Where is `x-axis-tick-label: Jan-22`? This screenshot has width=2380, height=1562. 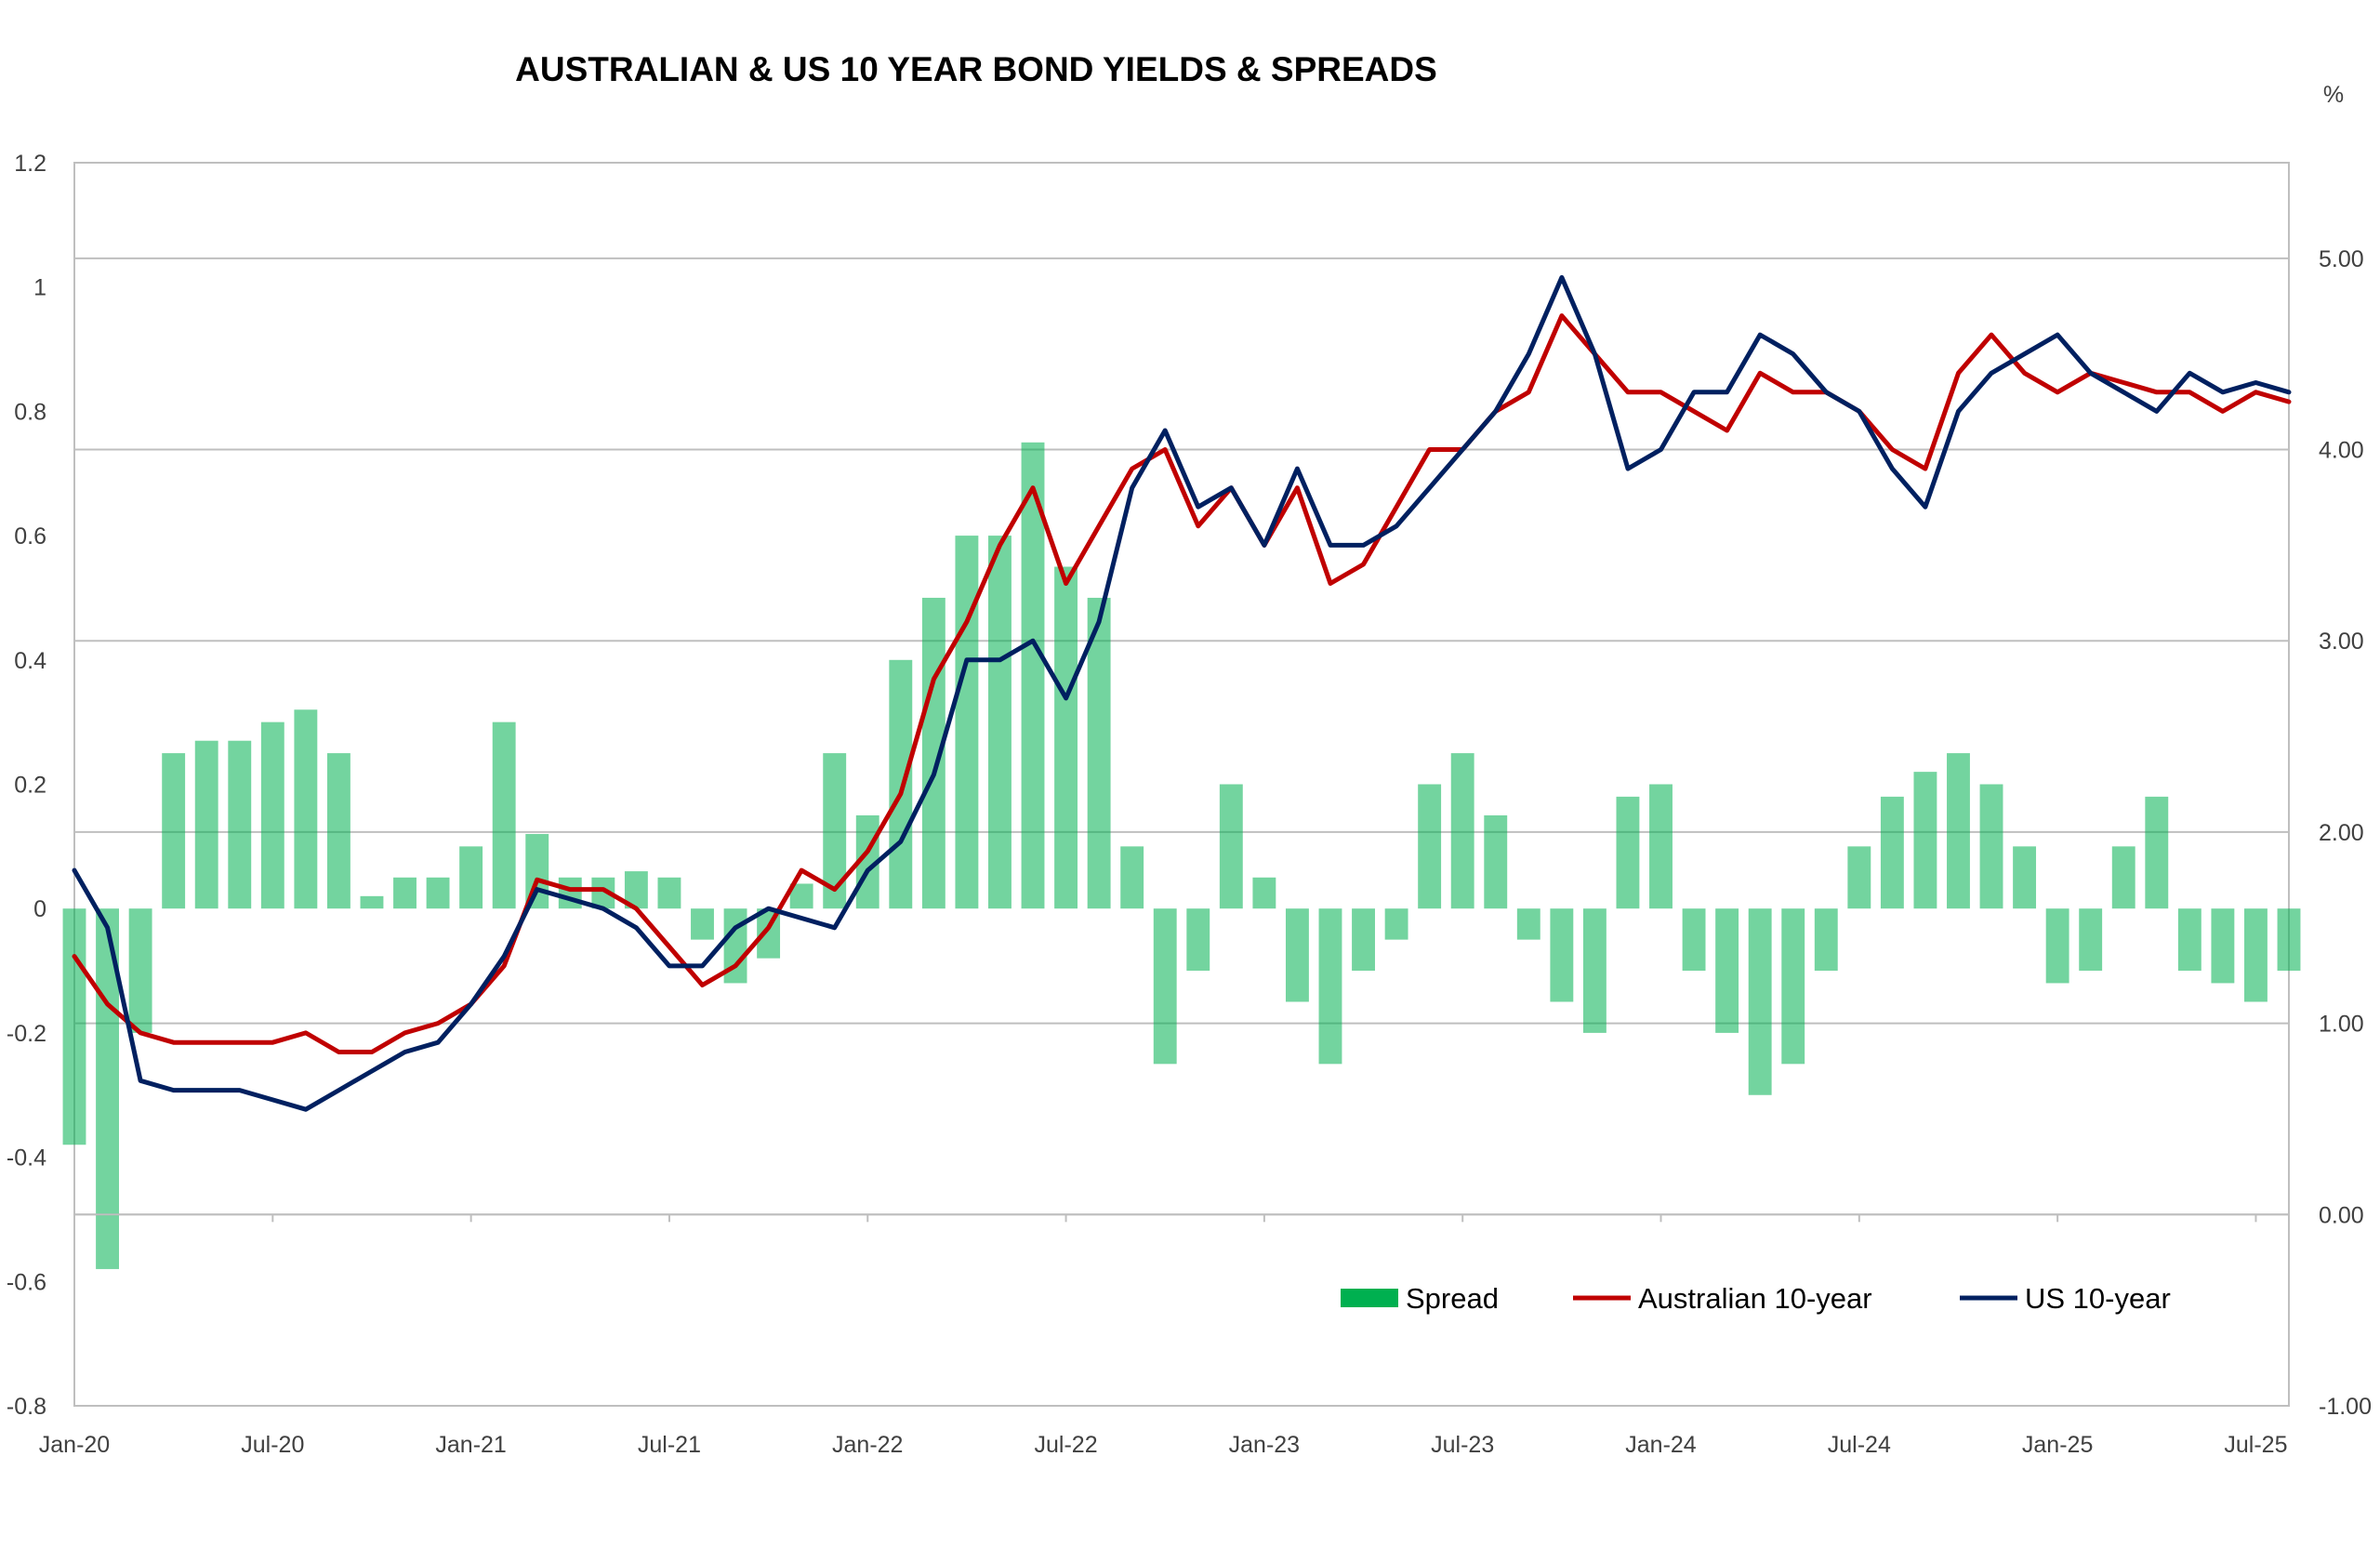 x-axis-tick-label: Jan-22 is located at coordinates (867, 1445).